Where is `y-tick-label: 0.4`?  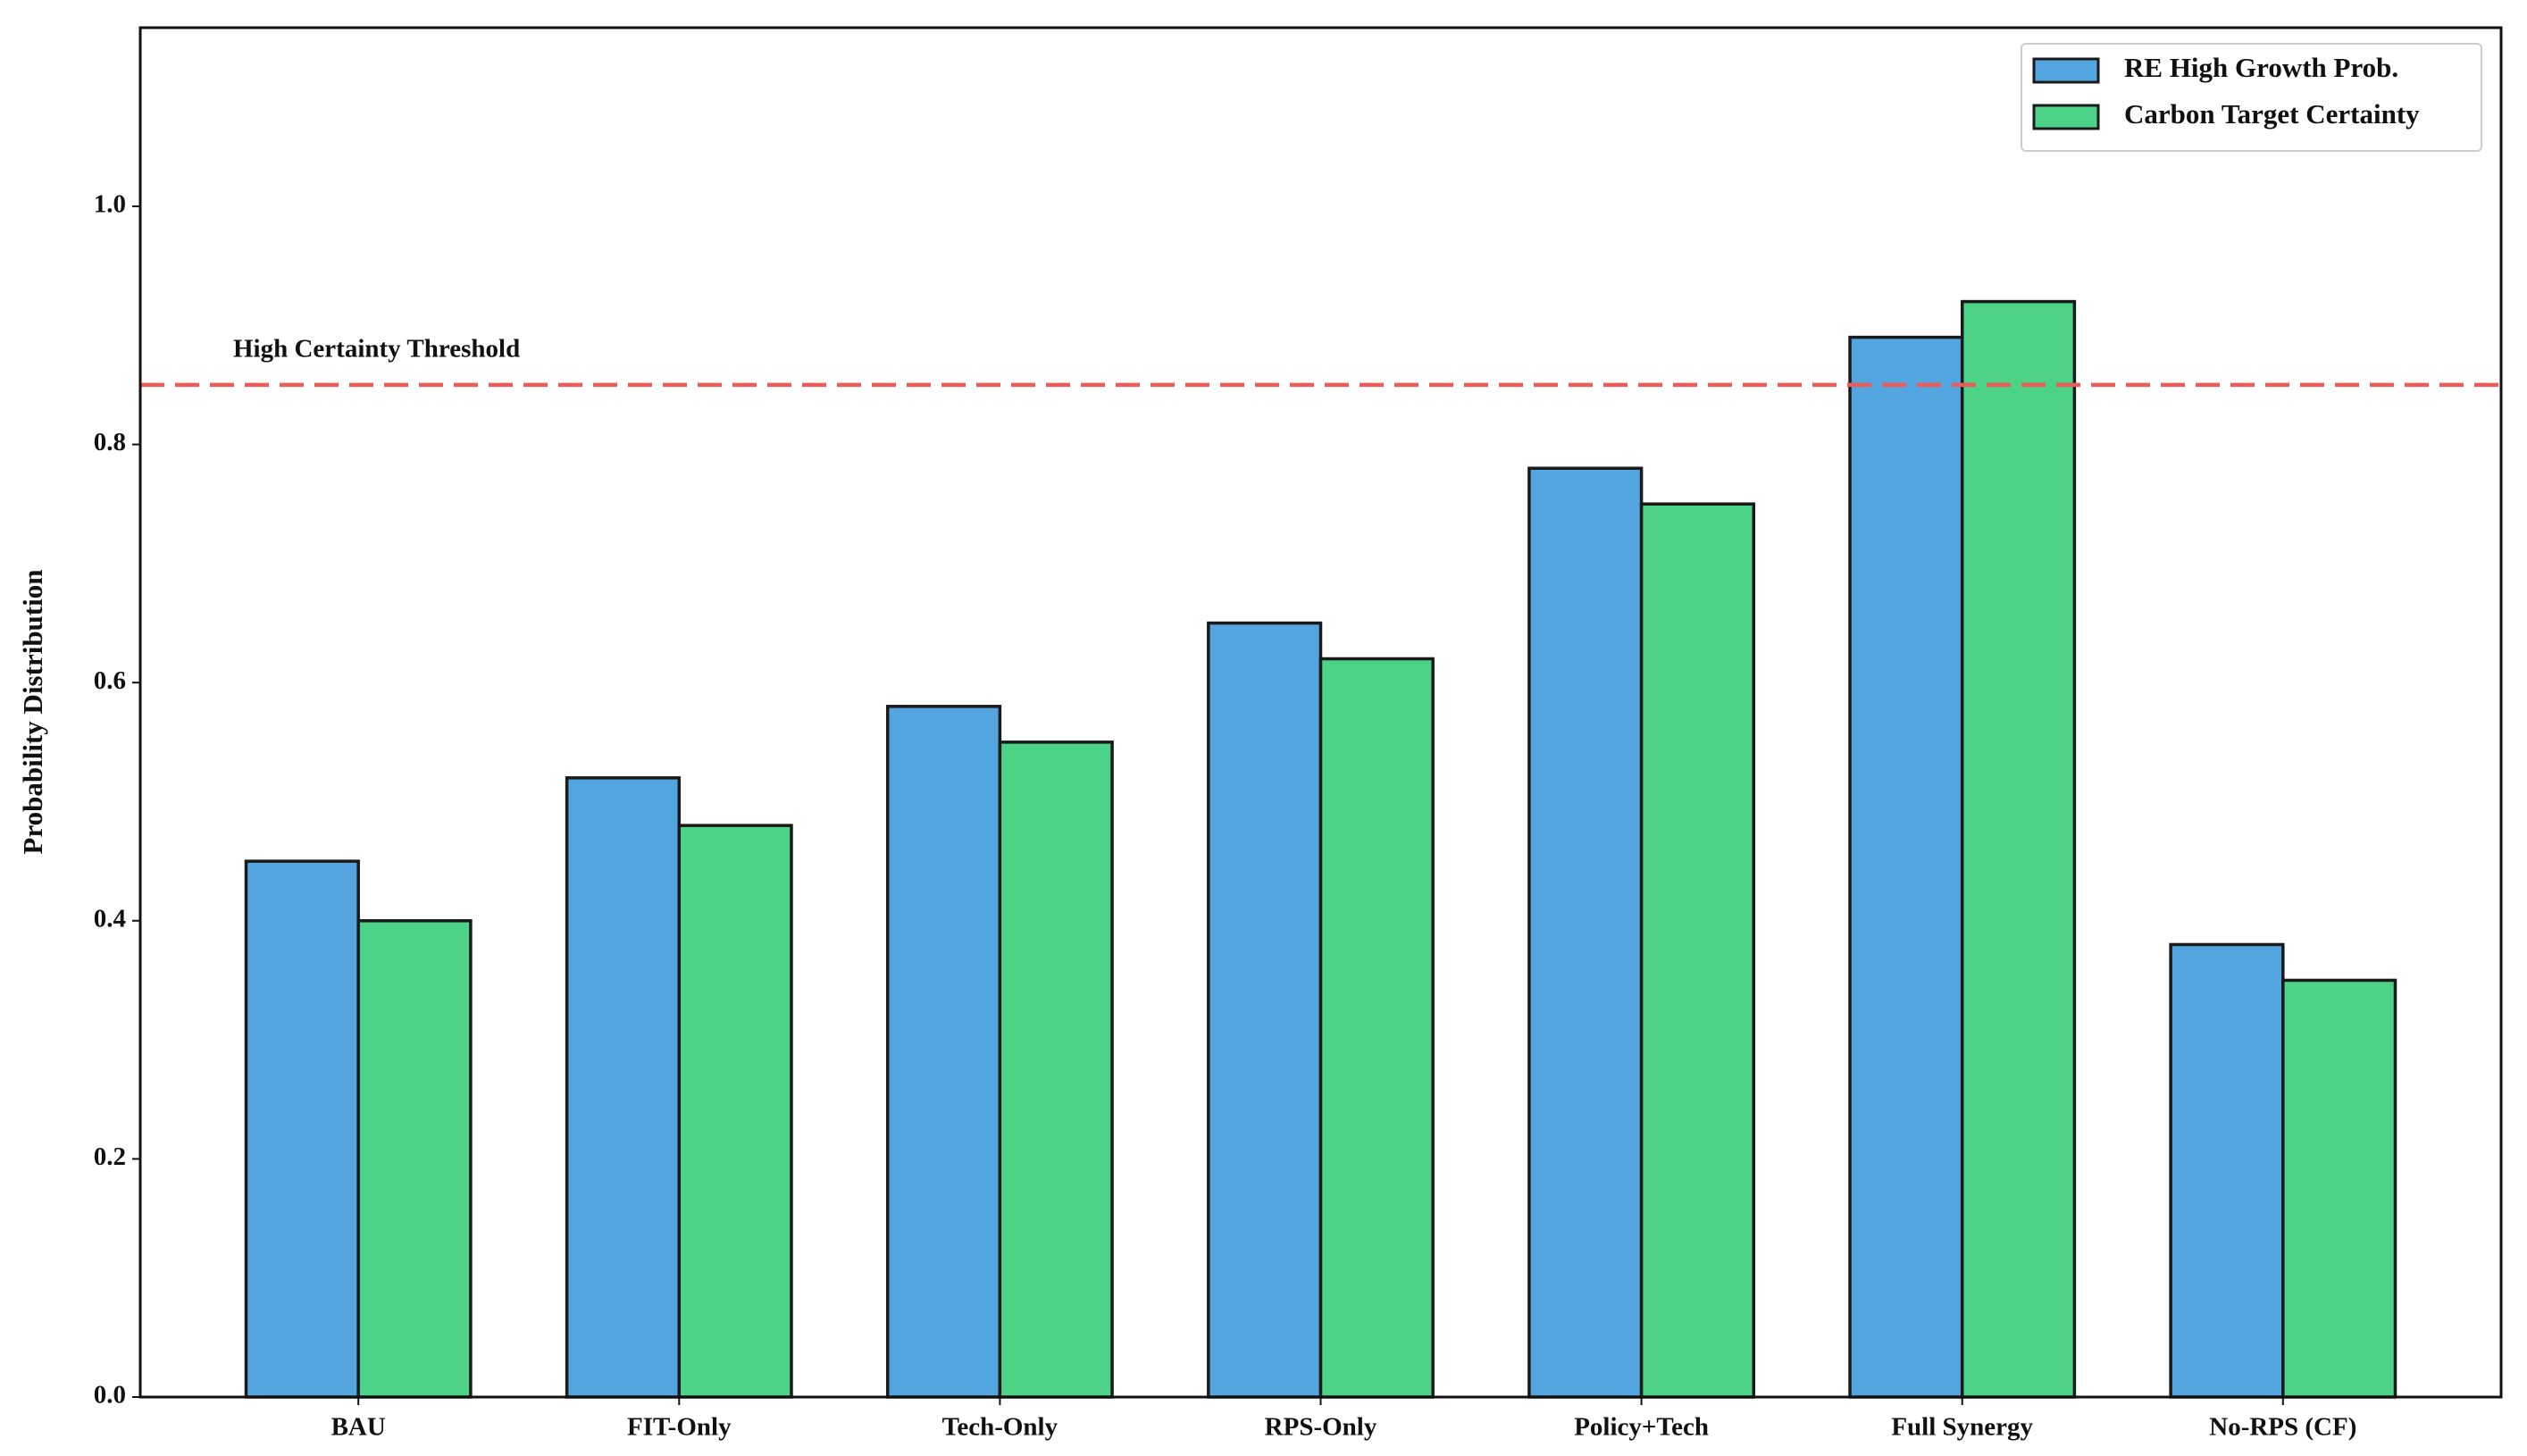
y-tick-label: 0.4 is located at coordinates (110, 918).